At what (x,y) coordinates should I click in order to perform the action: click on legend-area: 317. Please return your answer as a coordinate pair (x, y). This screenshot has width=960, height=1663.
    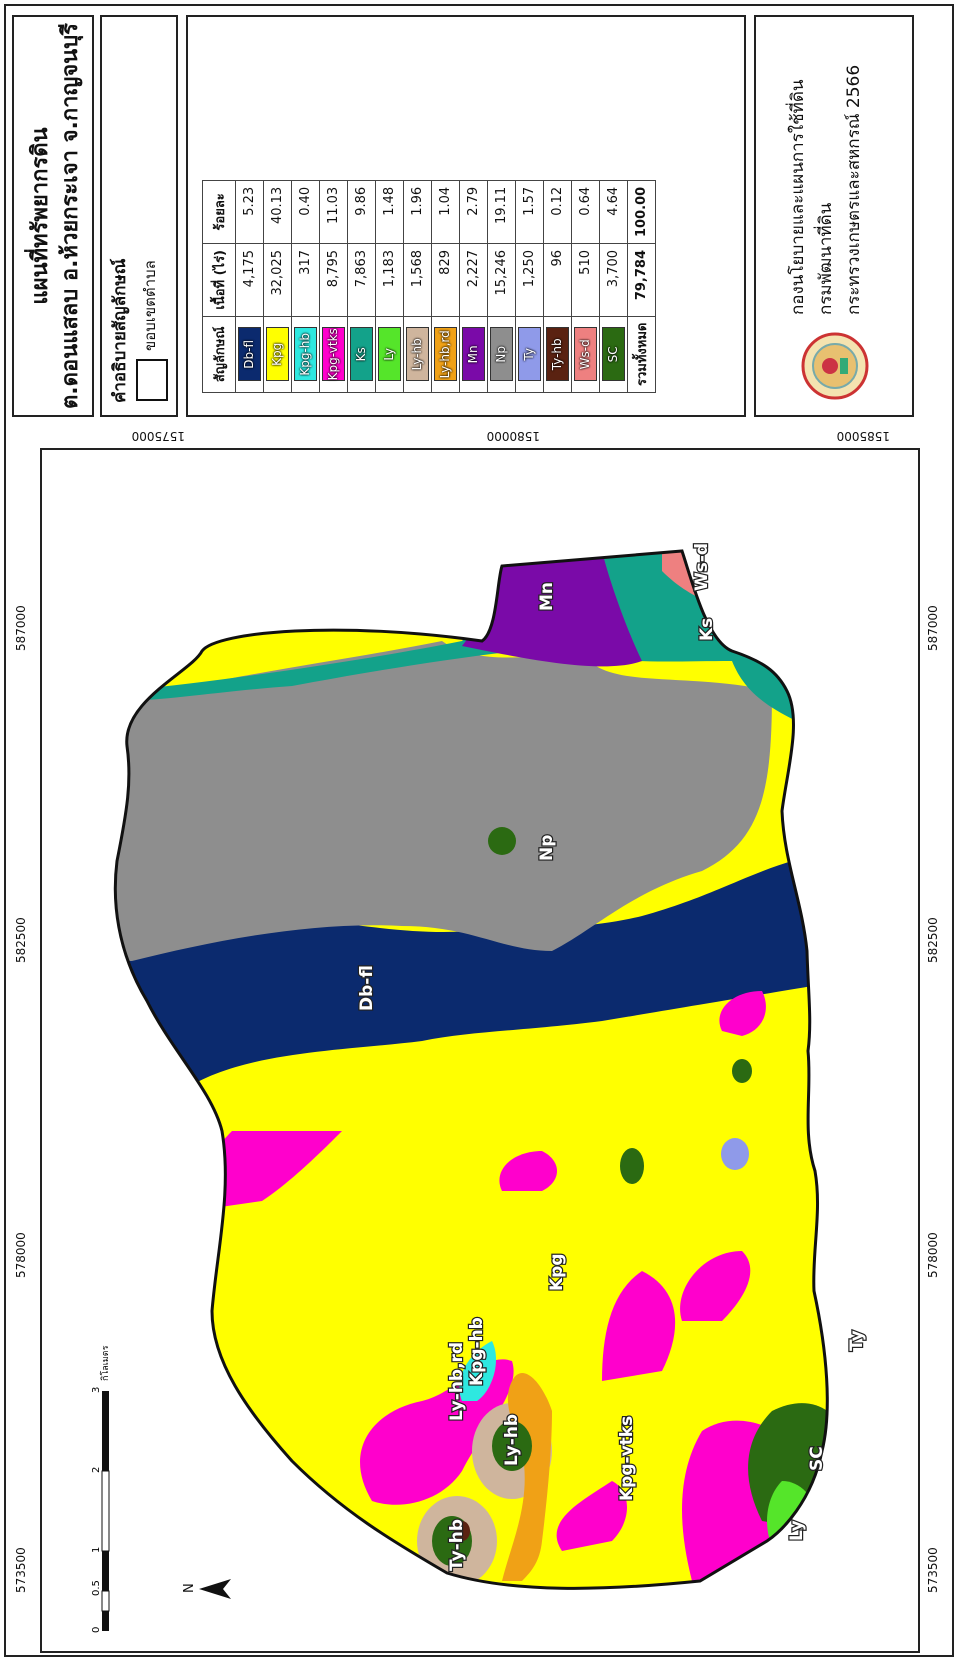
    Looking at the image, I should click on (305, 280).